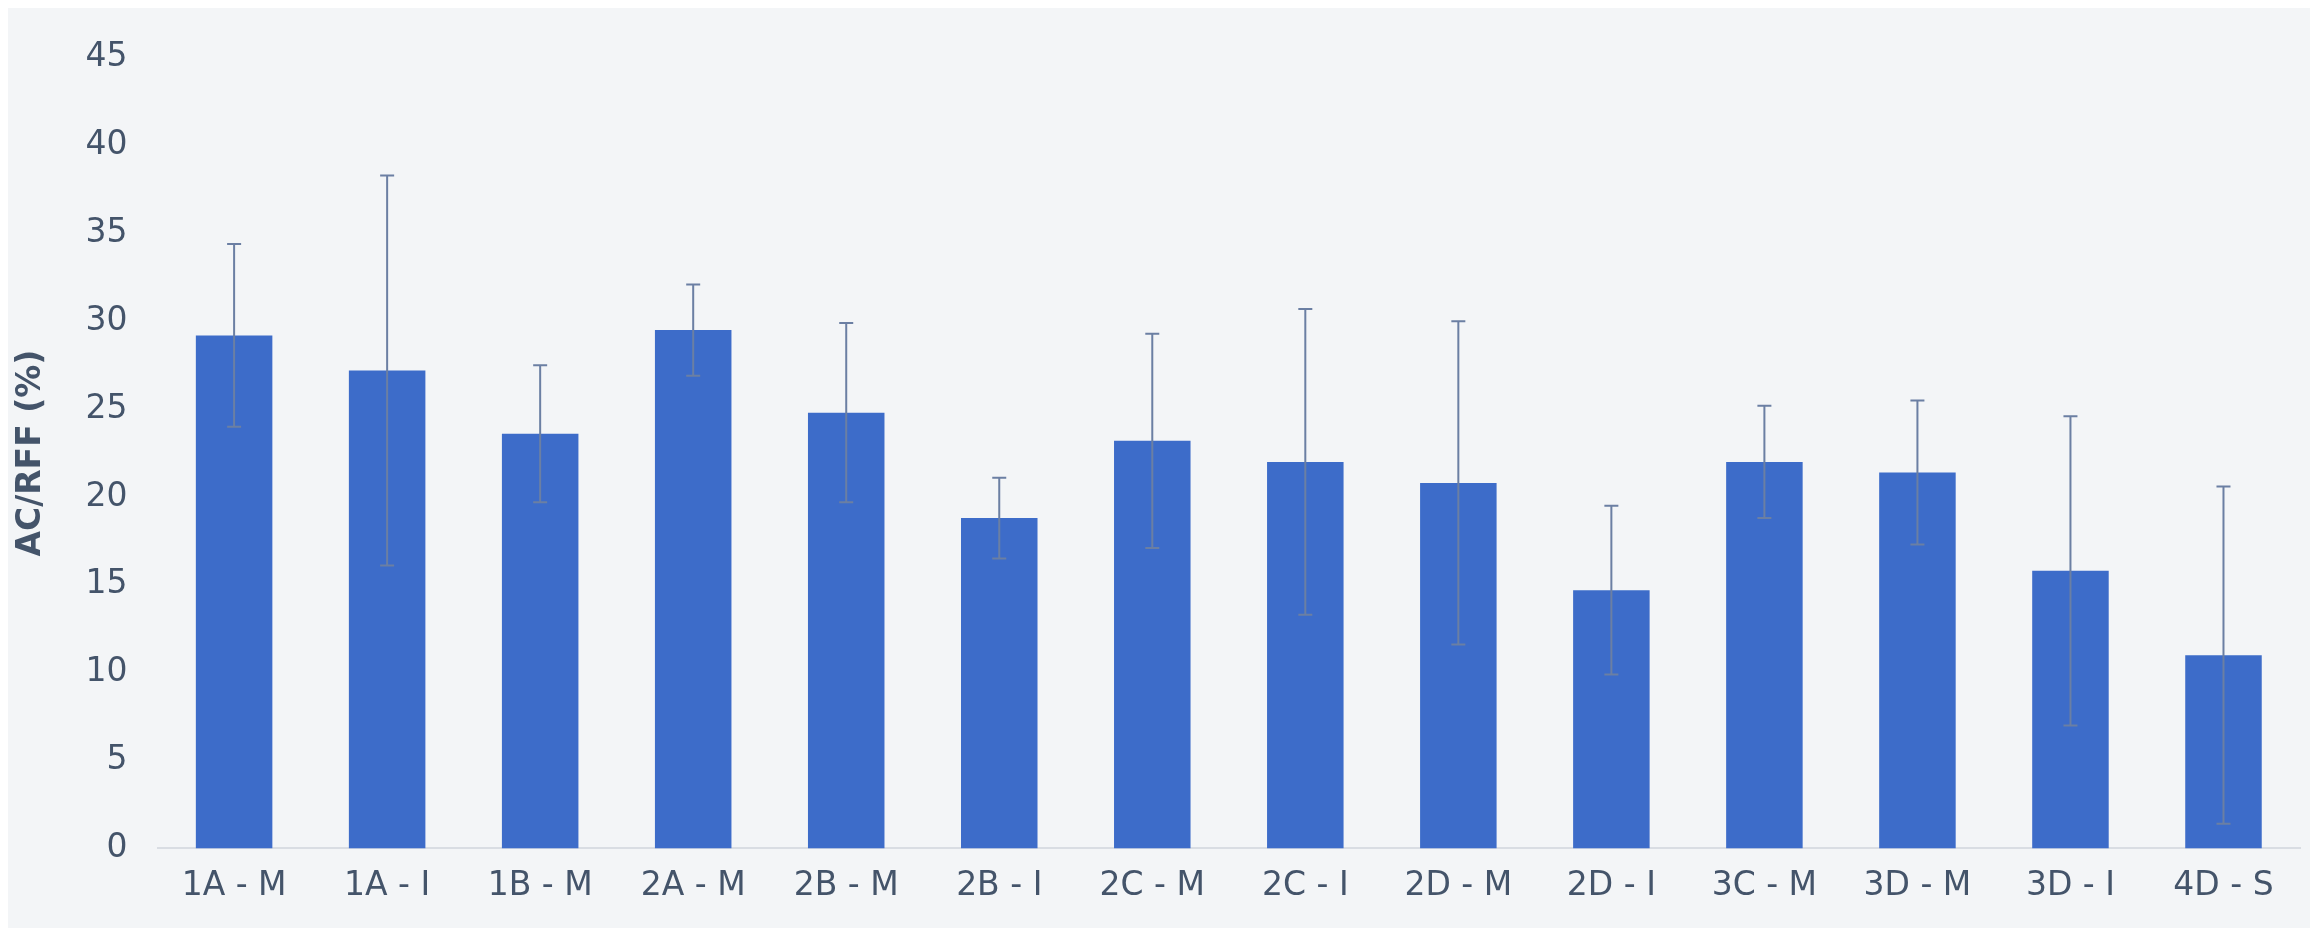 This screenshot has width=2318, height=936. Describe the element at coordinates (29, 453) in the screenshot. I see `y-axis-title: AC/RFF (%)` at that location.